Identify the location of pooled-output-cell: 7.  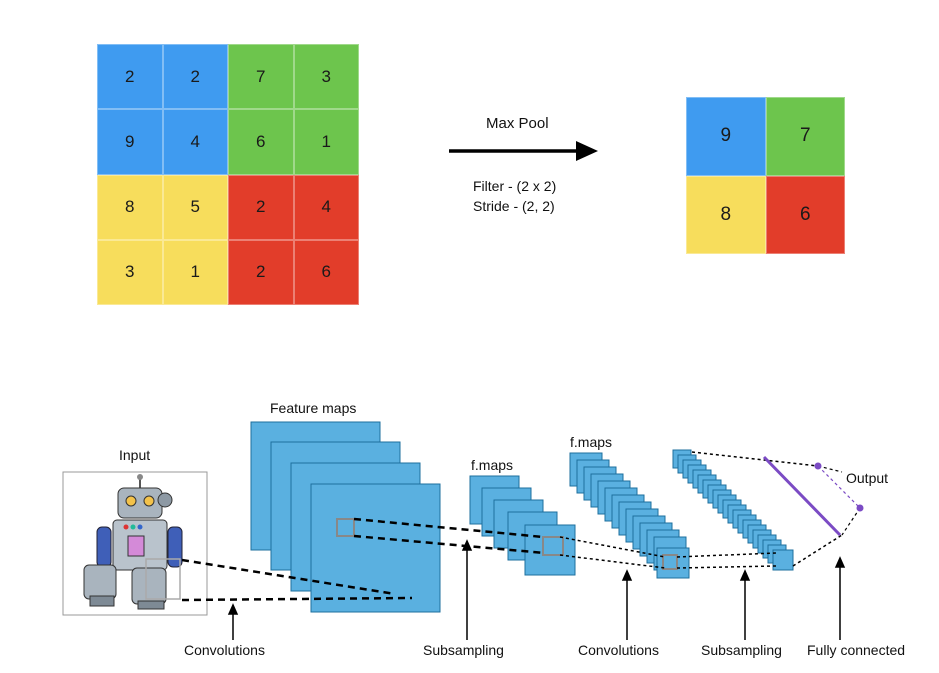
(805, 136).